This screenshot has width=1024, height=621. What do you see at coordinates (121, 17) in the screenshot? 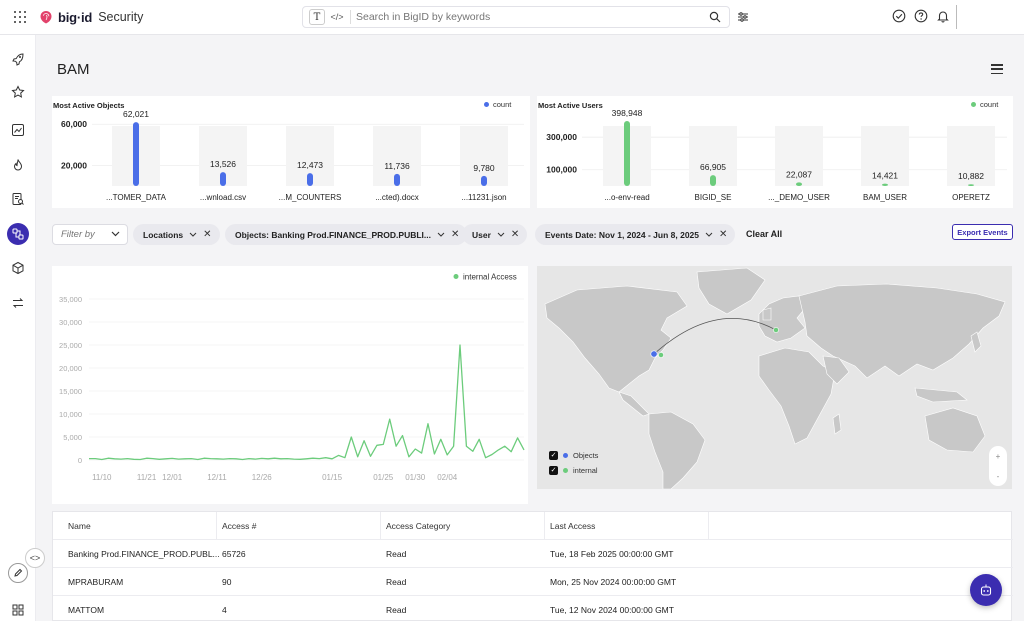
I see `product-name: Security` at bounding box center [121, 17].